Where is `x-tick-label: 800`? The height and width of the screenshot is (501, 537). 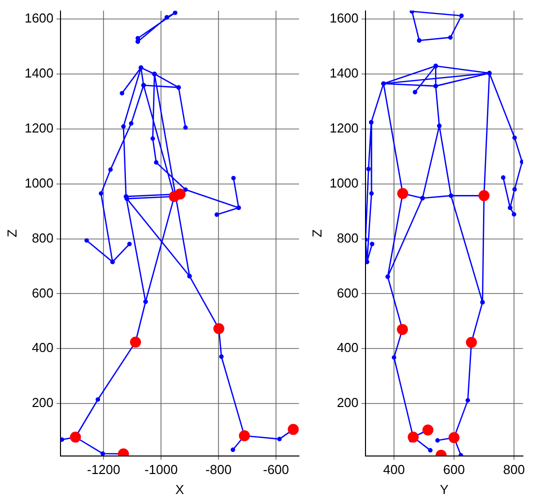 x-tick-label: 800 is located at coordinates (514, 470).